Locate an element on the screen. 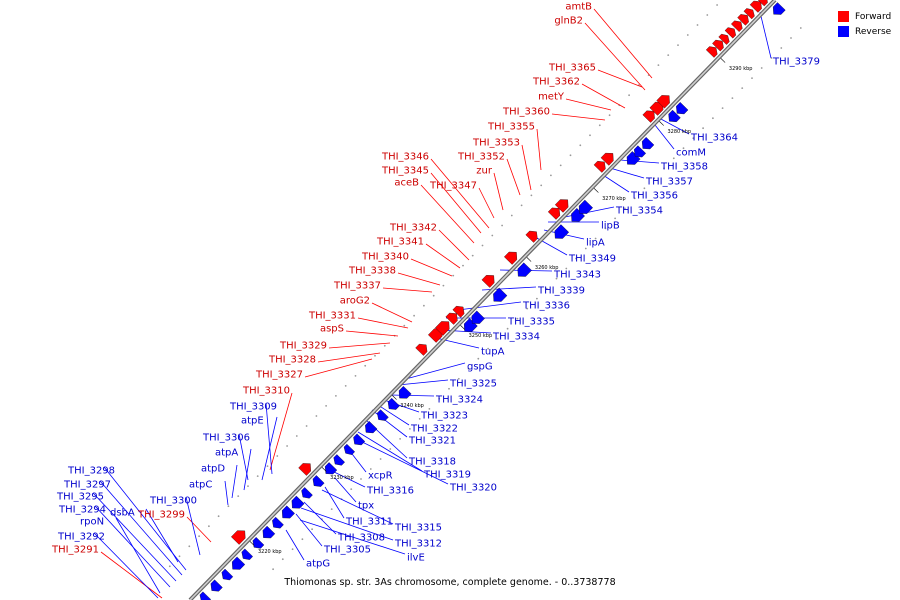 The image size is (900, 600). reverse-gene-label: THI_3297 is located at coordinates (87, 485).